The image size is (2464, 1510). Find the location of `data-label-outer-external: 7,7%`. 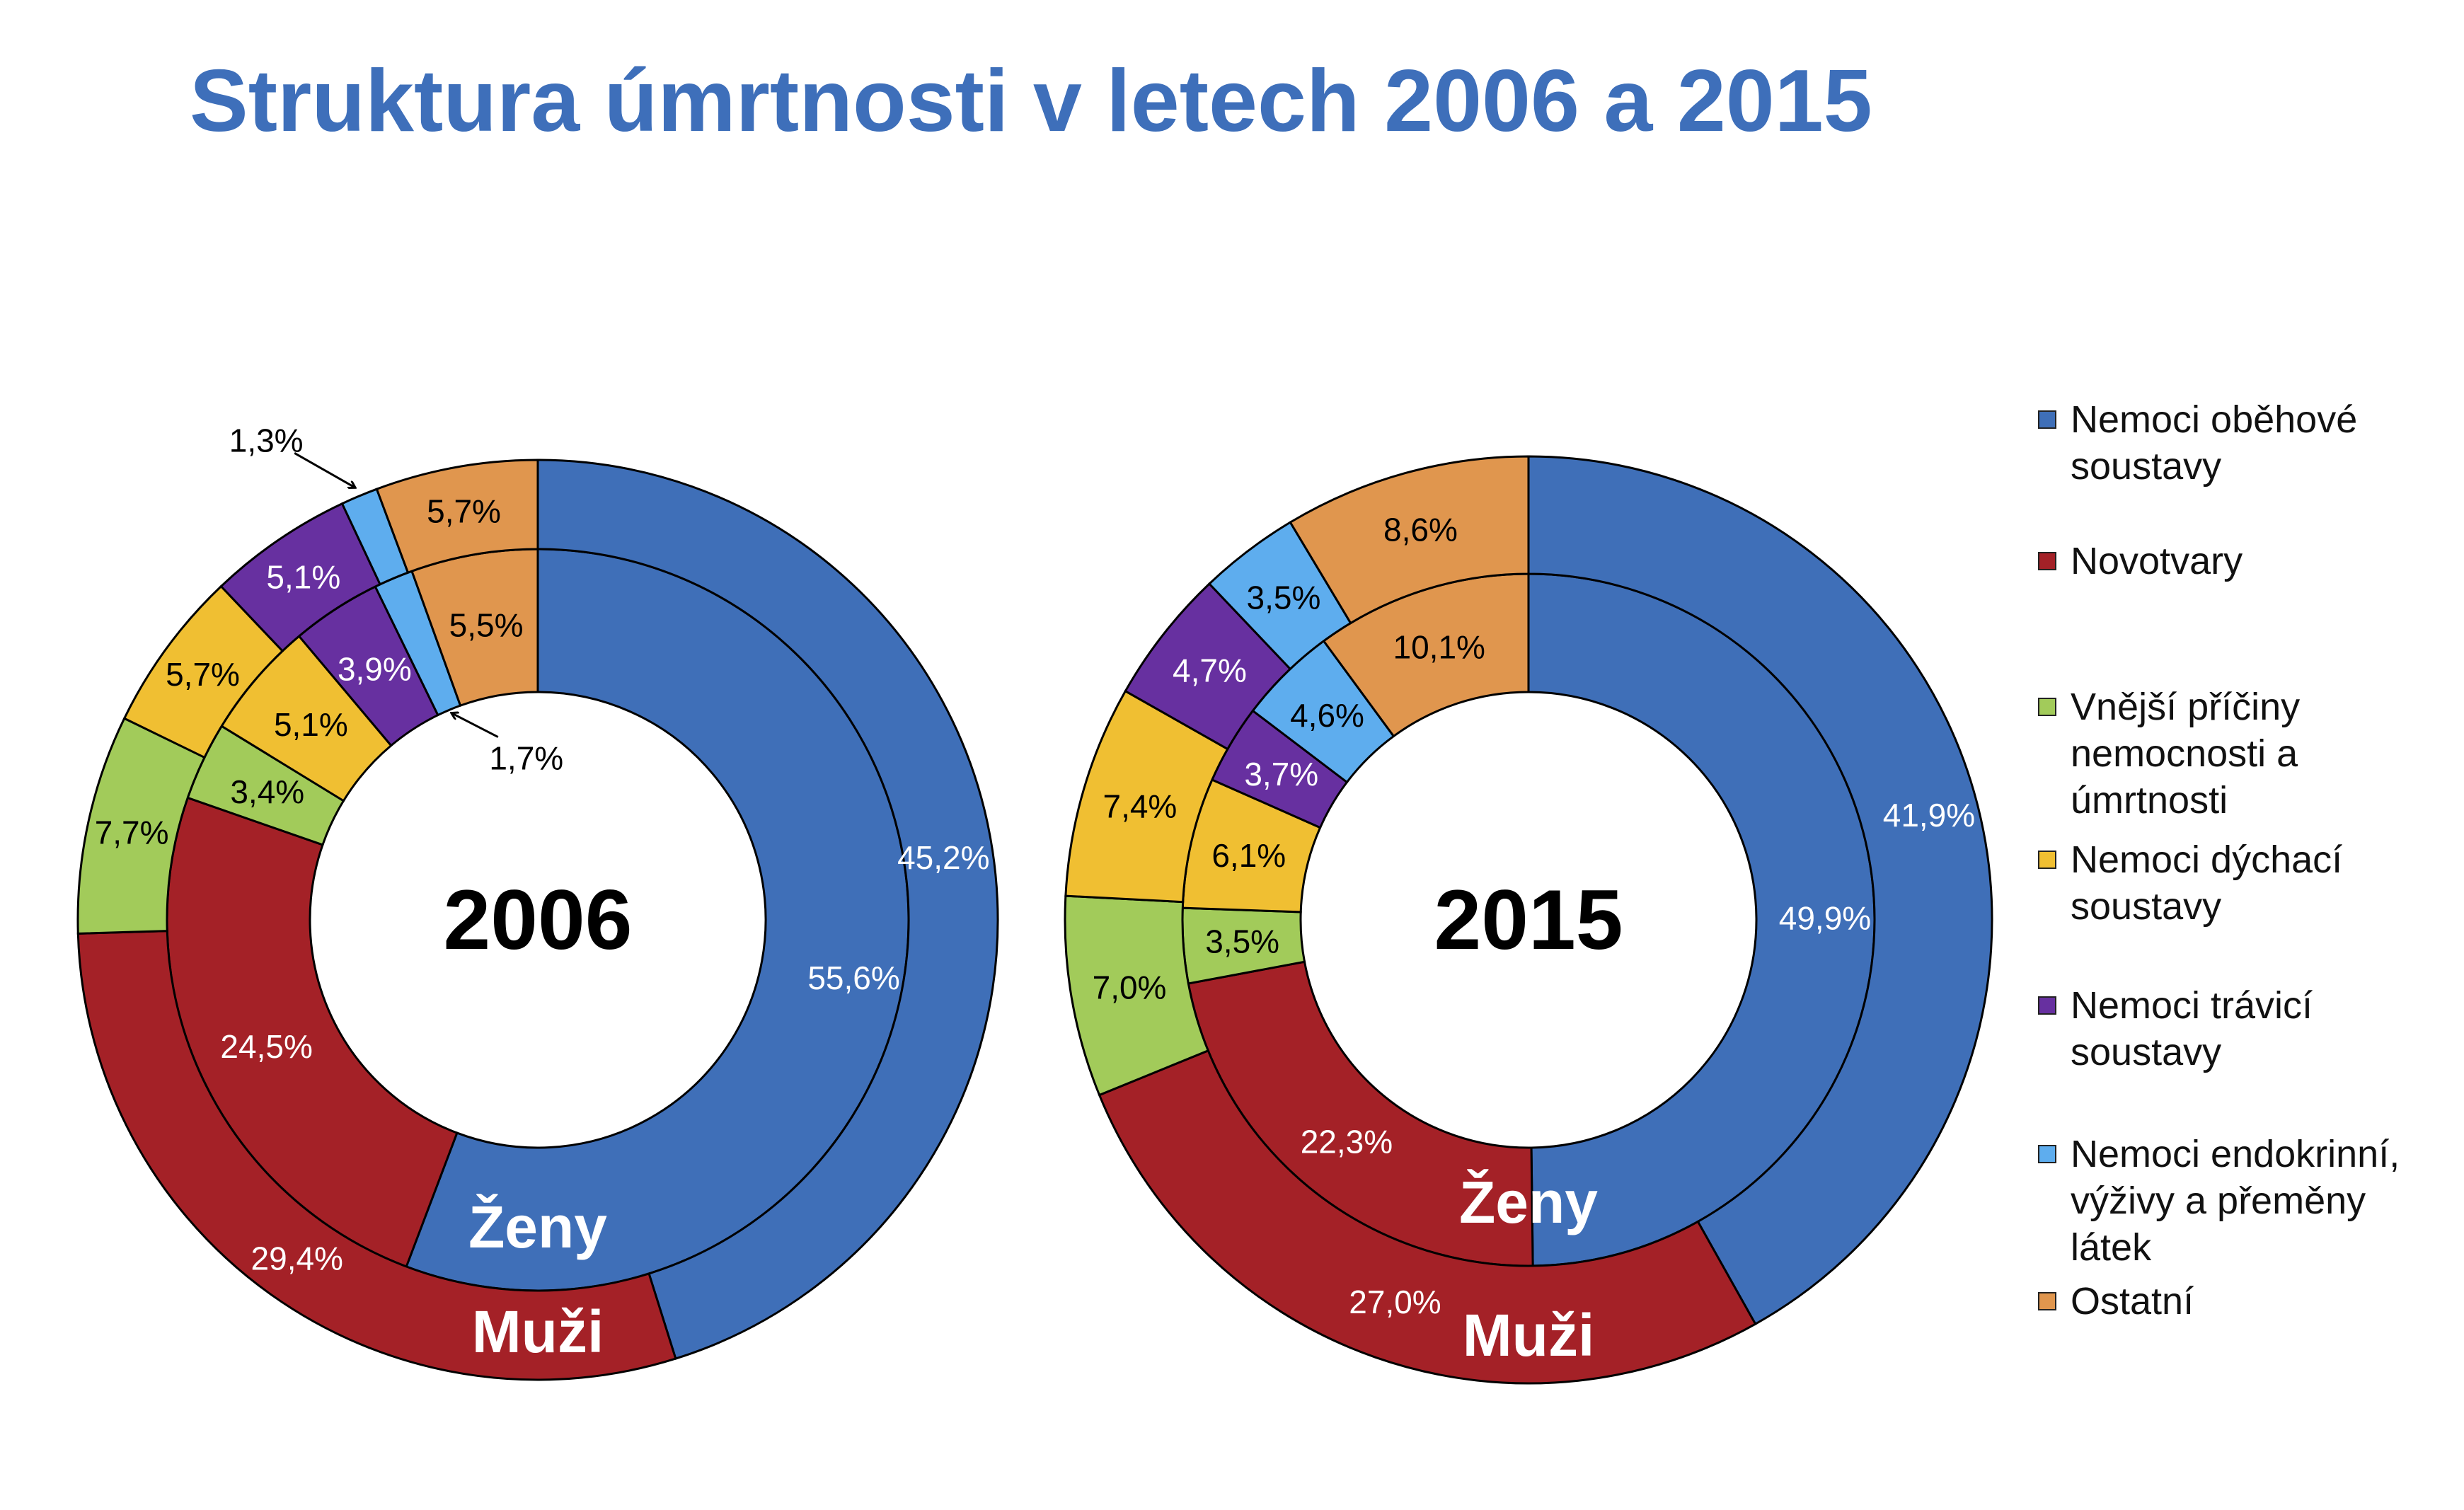

data-label-outer-external: 7,7% is located at coordinates (132, 832).